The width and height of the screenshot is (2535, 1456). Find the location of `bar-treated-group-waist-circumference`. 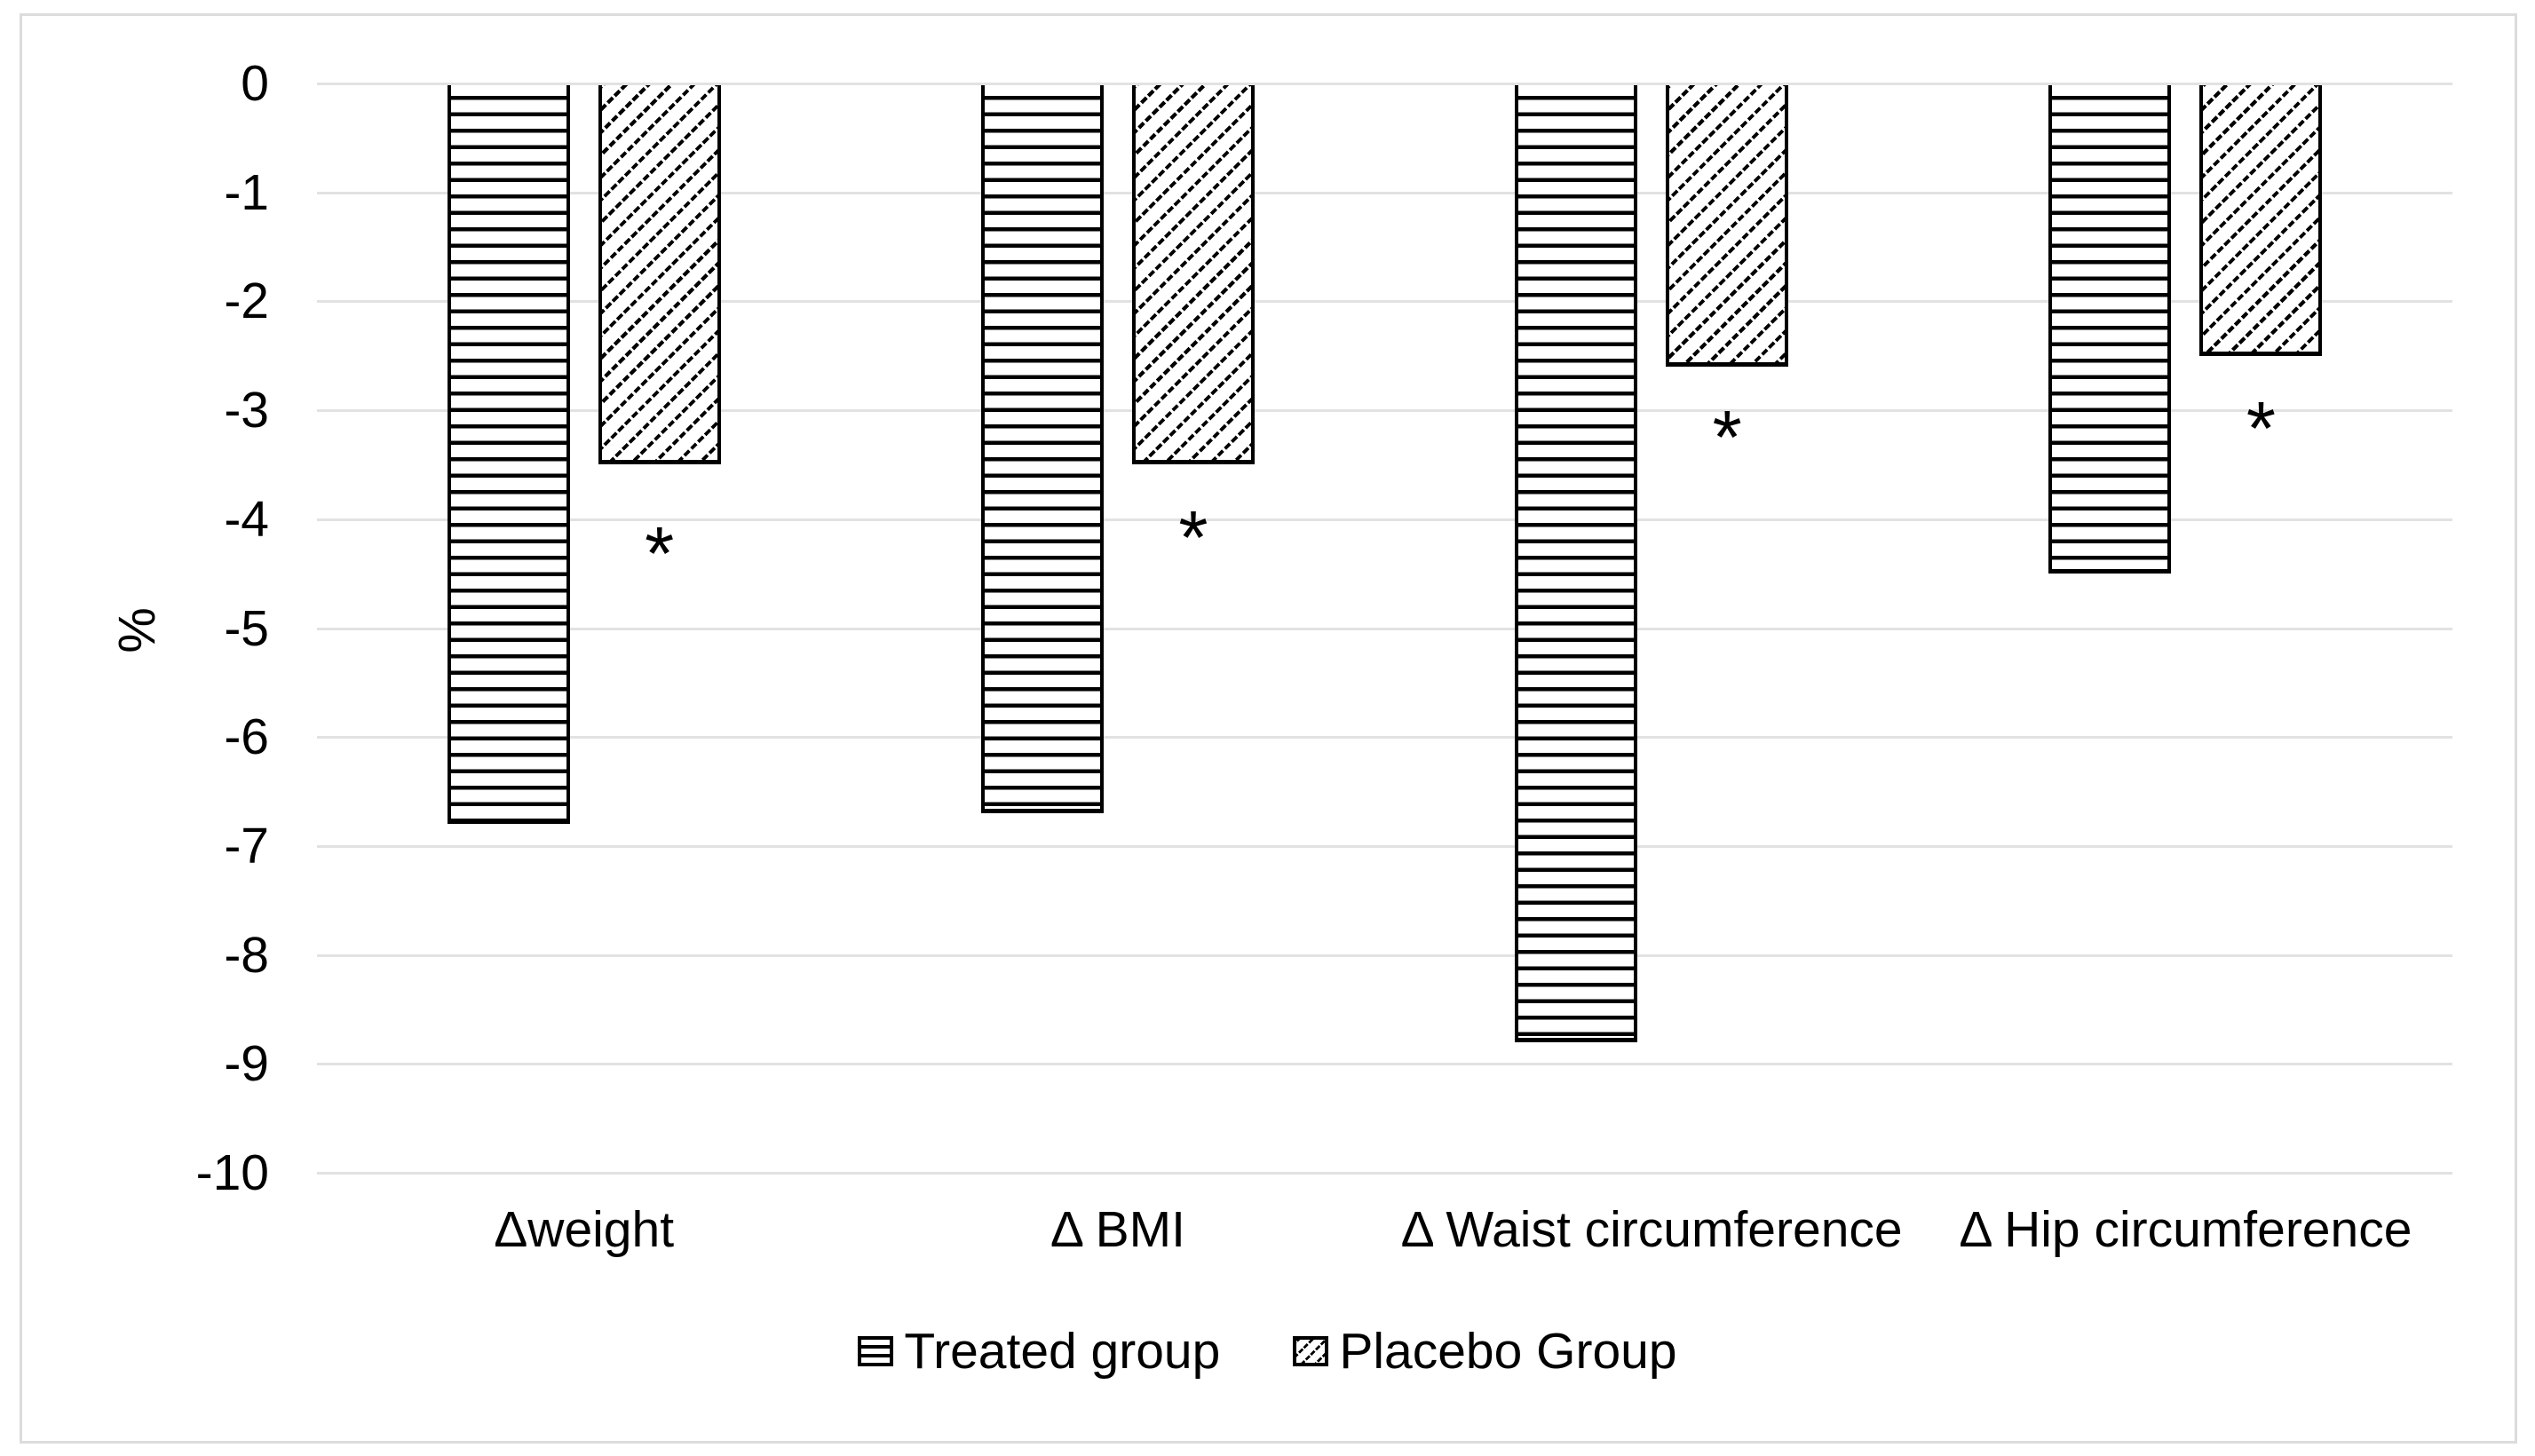

bar-treated-group-waist-circumference is located at coordinates (1576, 562).